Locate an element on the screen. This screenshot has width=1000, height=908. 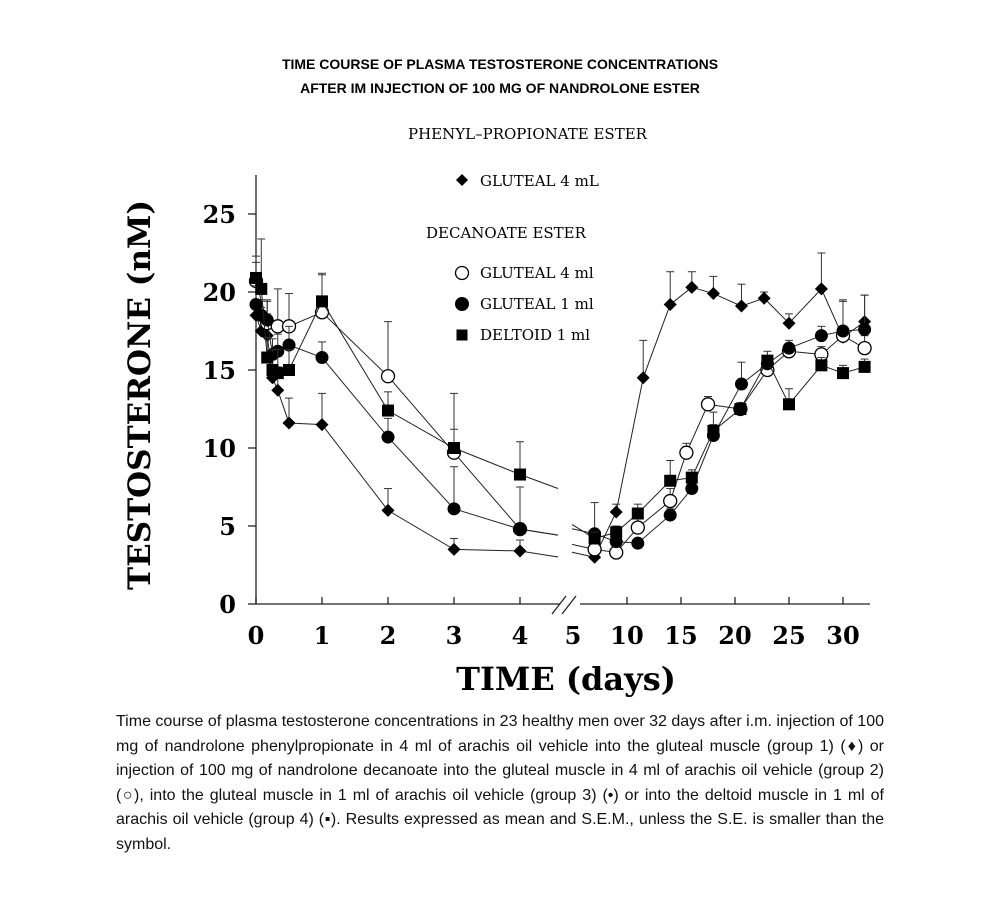
x-tick-label: 20 is located at coordinates (734, 635).